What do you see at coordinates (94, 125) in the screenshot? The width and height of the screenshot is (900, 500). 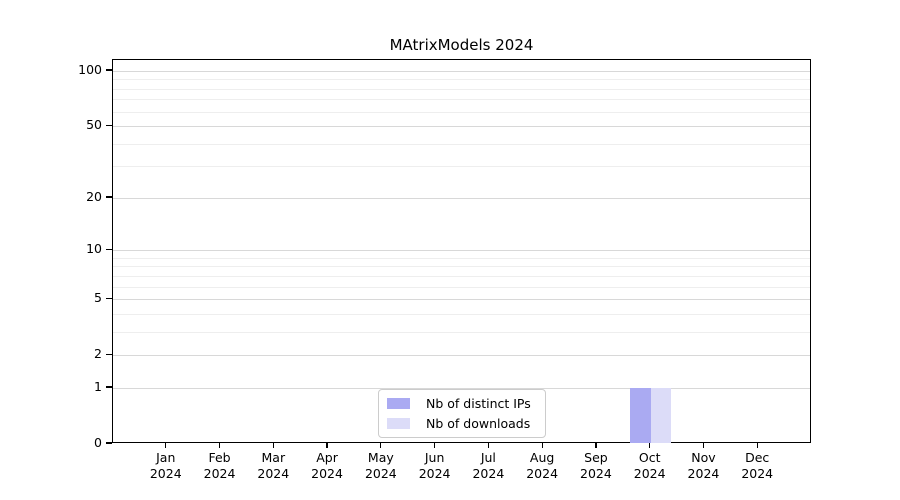 I see `y-tick-label: 50` at bounding box center [94, 125].